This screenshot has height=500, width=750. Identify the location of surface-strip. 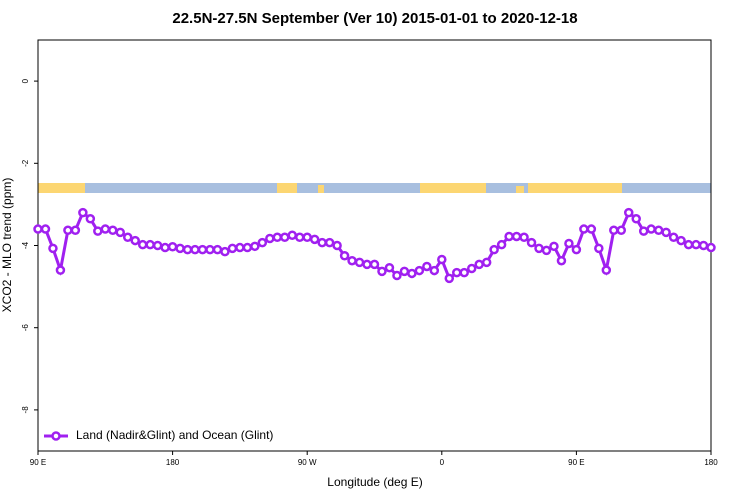
(374, 188).